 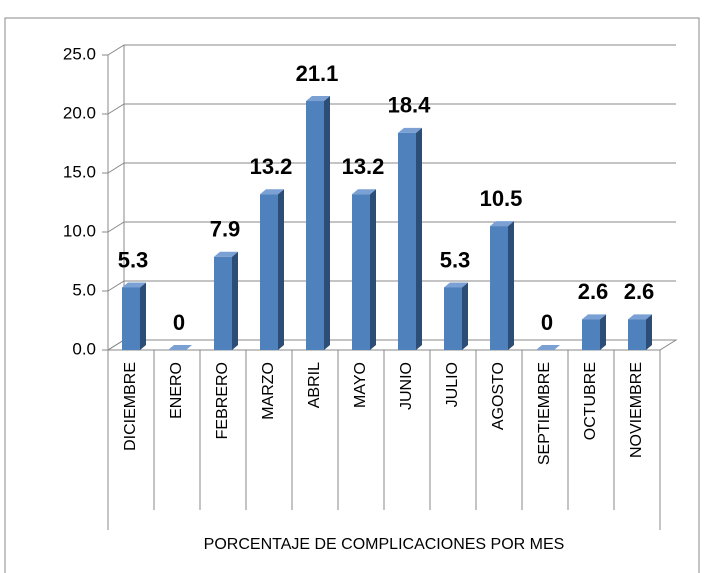 I want to click on x-tick-label: ABRIL, so click(x=314, y=385).